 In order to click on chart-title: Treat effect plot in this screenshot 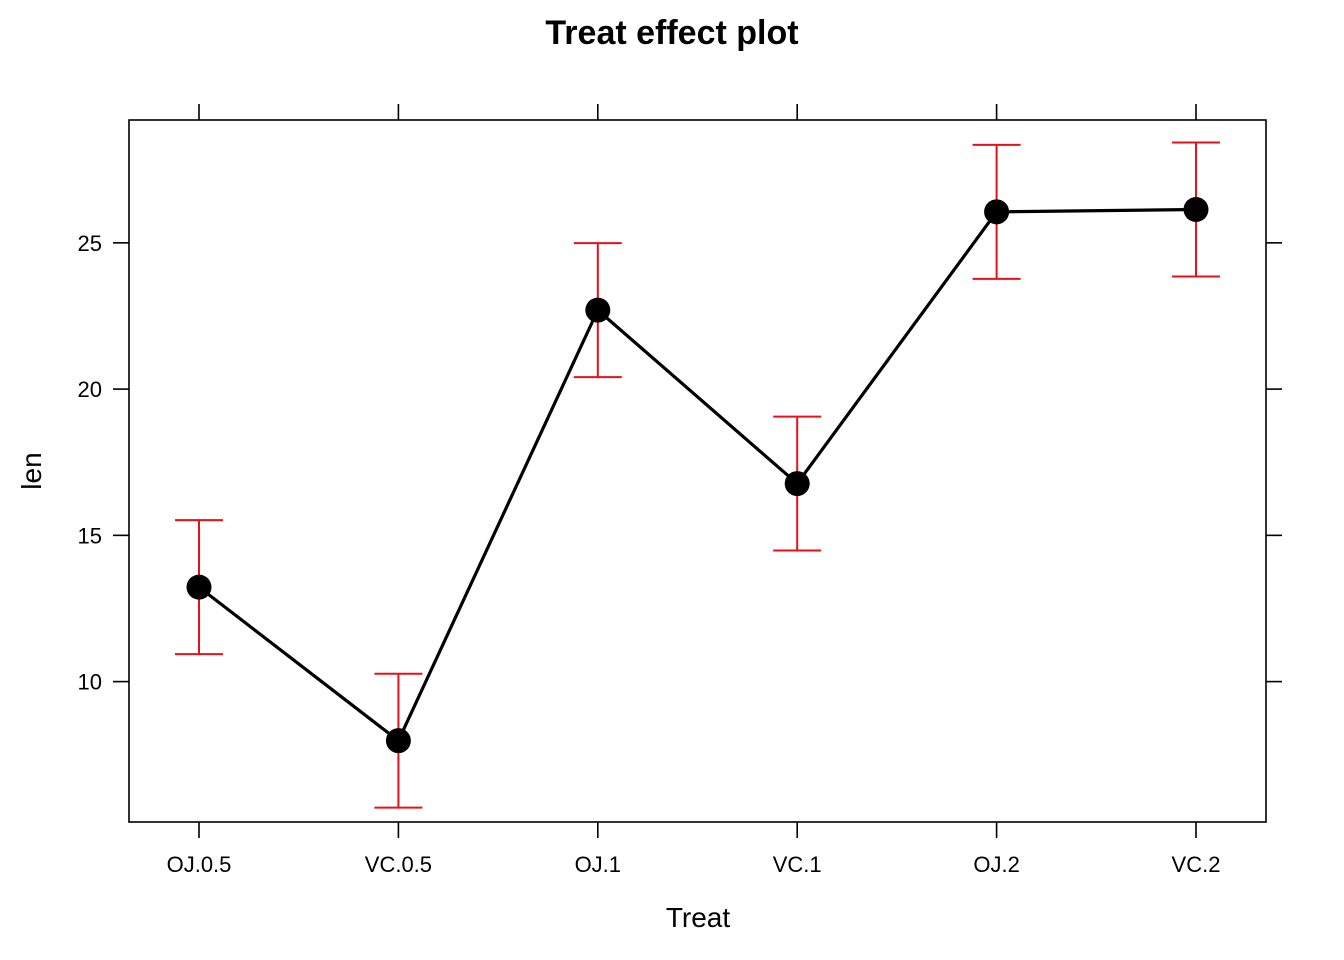, I will do `click(671, 33)`.